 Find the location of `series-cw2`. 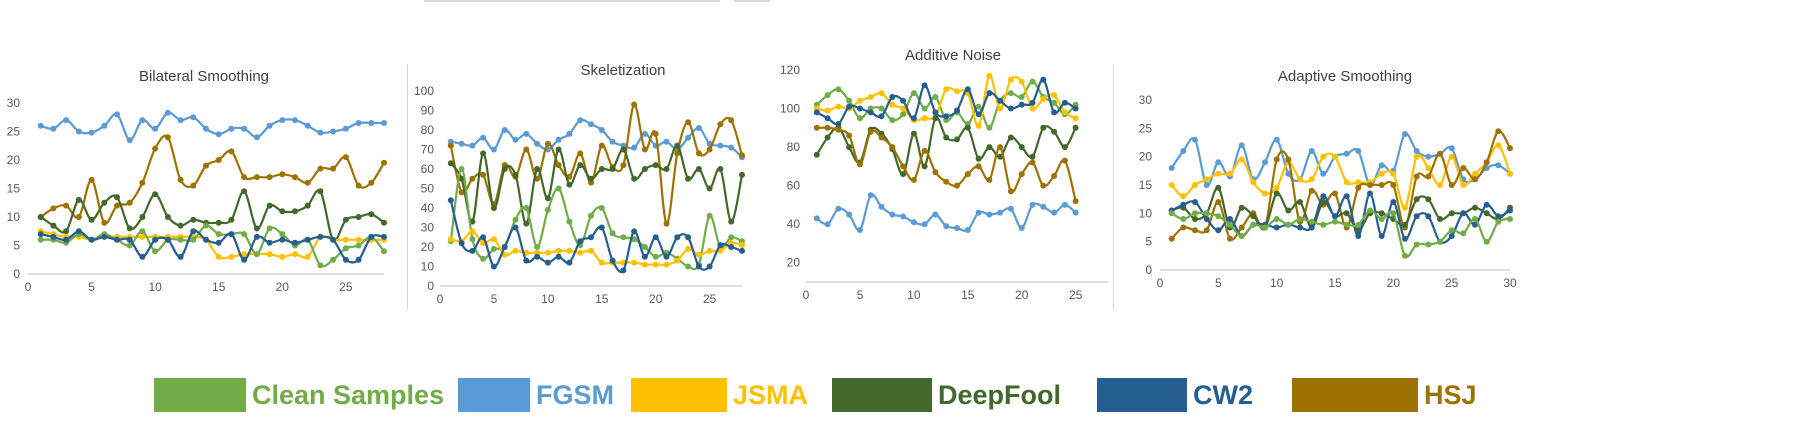

series-cw2 is located at coordinates (946, 101).